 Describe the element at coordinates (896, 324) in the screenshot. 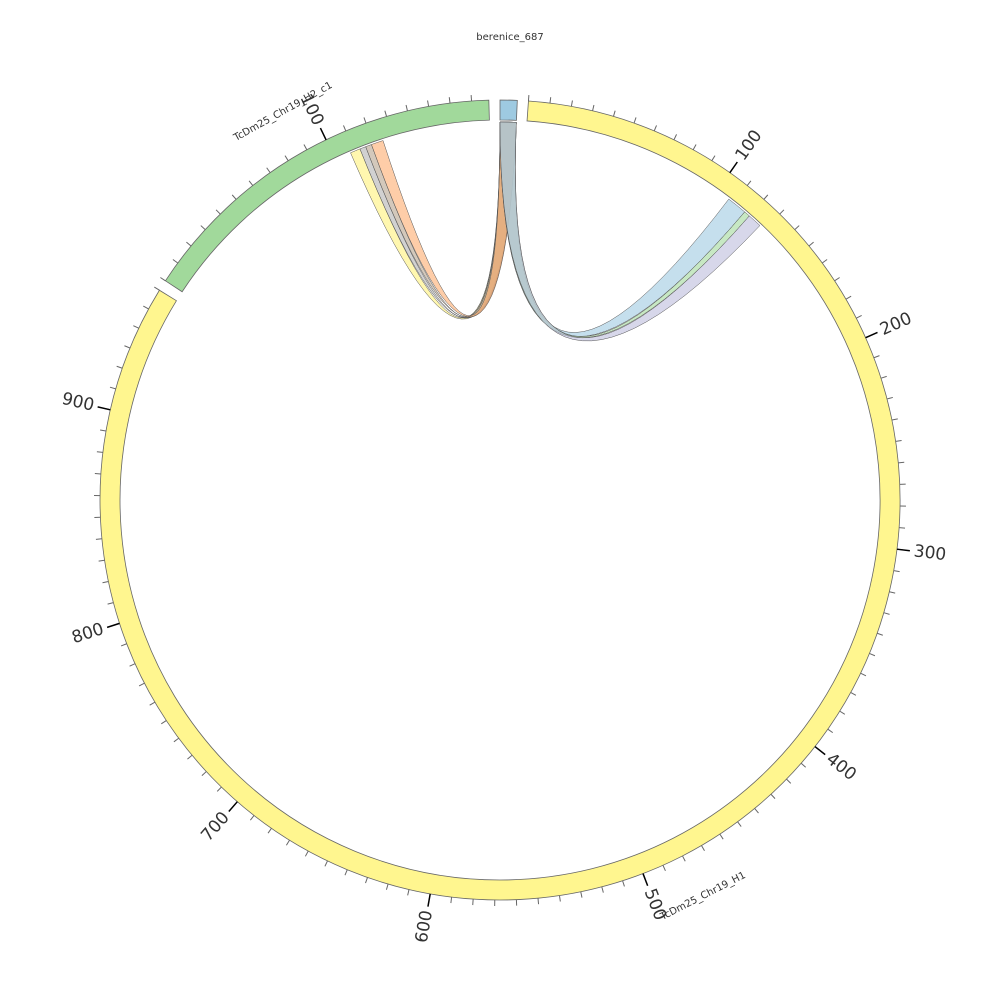

I see `tick-label: 200` at that location.